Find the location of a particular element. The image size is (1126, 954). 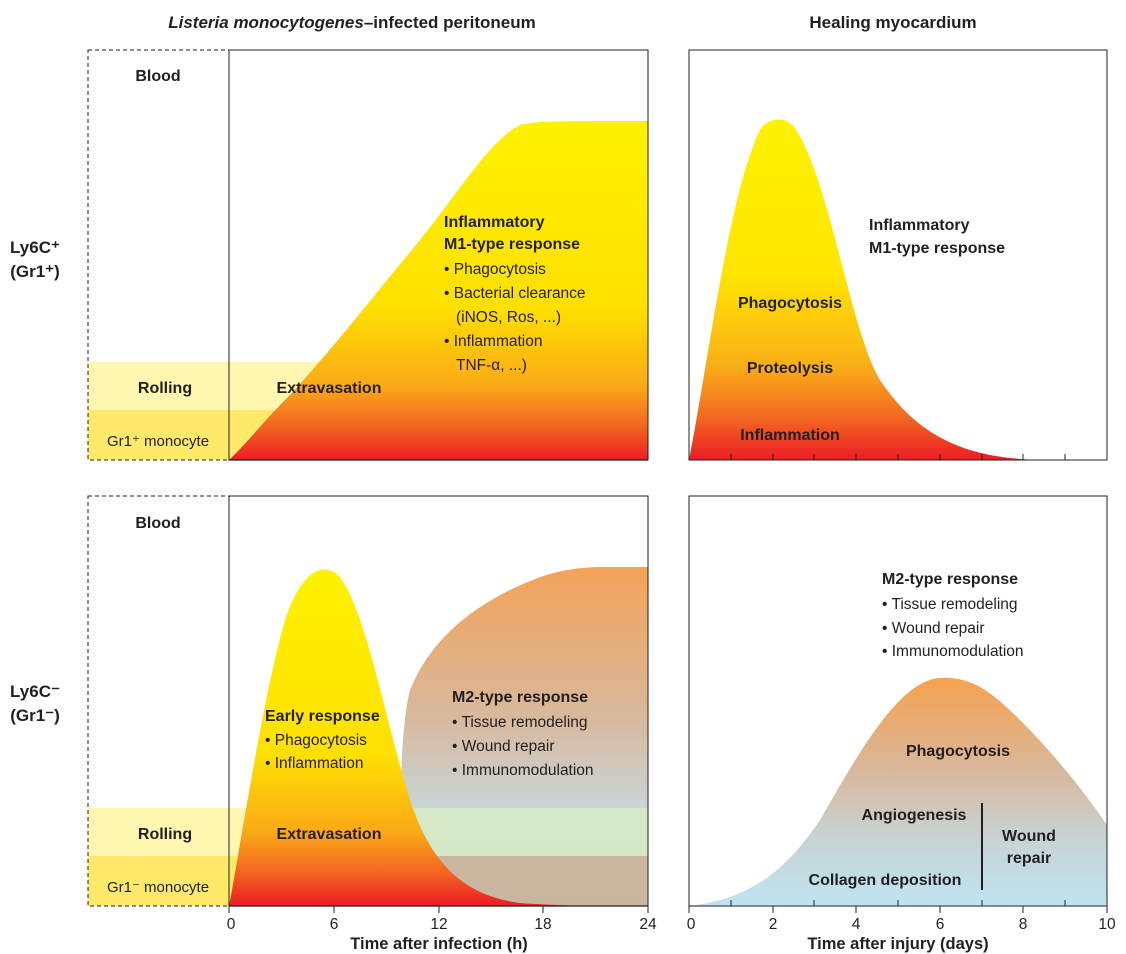

row-label-top-2: (Gr1⁺) is located at coordinates (35, 271).